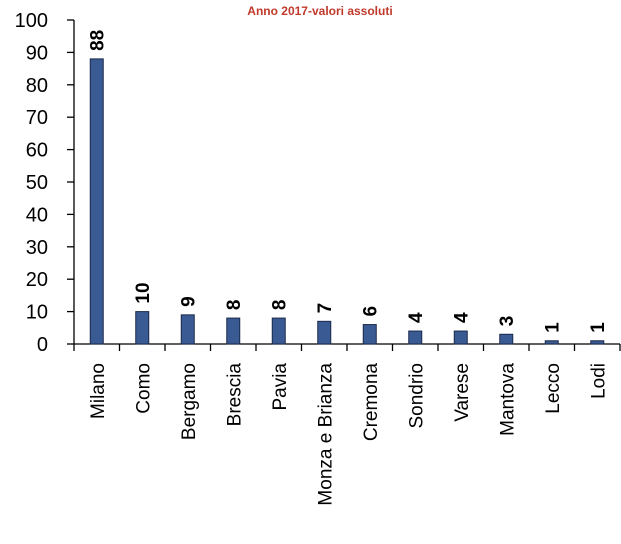  What do you see at coordinates (462, 392) in the screenshot?
I see `category-label: Varese` at bounding box center [462, 392].